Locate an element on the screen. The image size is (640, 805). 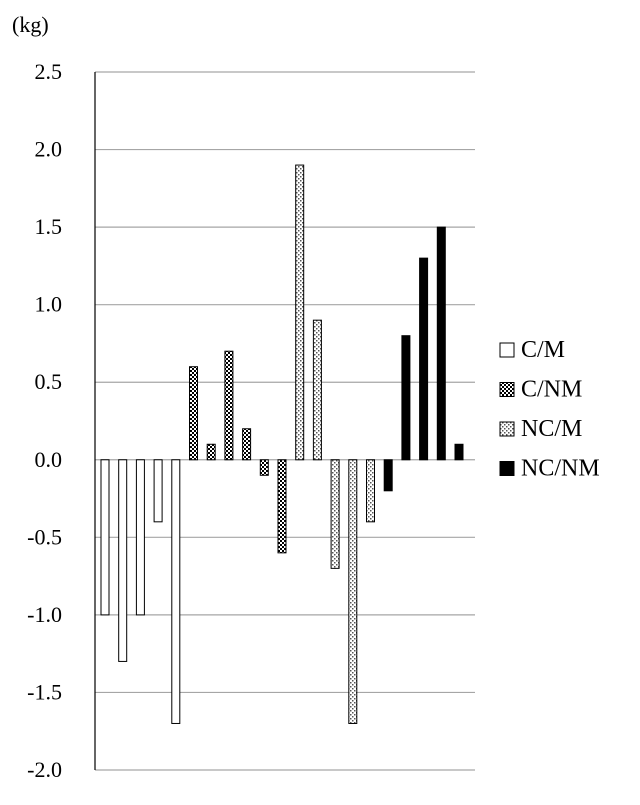
y-tick-label: 1.0 is located at coordinates (49, 304).